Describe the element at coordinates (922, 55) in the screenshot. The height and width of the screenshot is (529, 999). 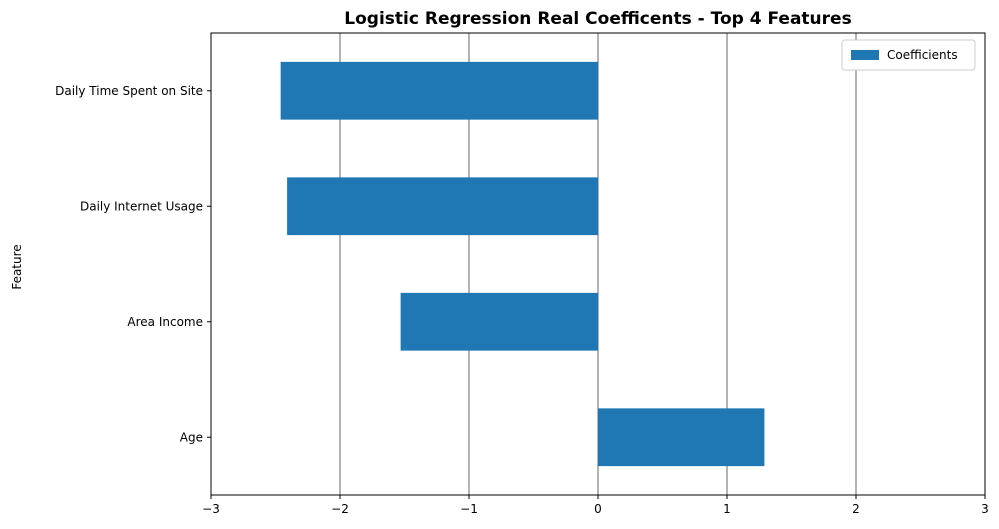
I see `legend-label: Coefficients` at that location.